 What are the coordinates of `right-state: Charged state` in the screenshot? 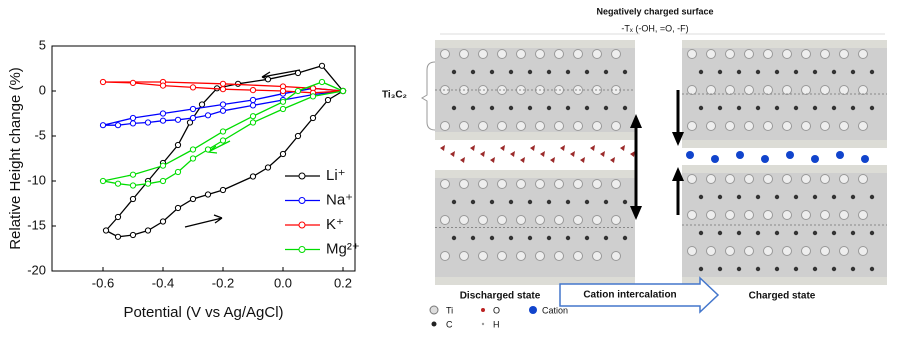 It's located at (782, 296).